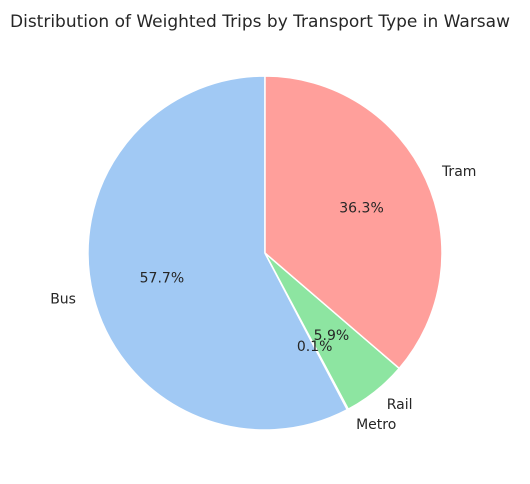  What do you see at coordinates (332, 336) in the screenshot?
I see `value-label: 5.9%` at bounding box center [332, 336].